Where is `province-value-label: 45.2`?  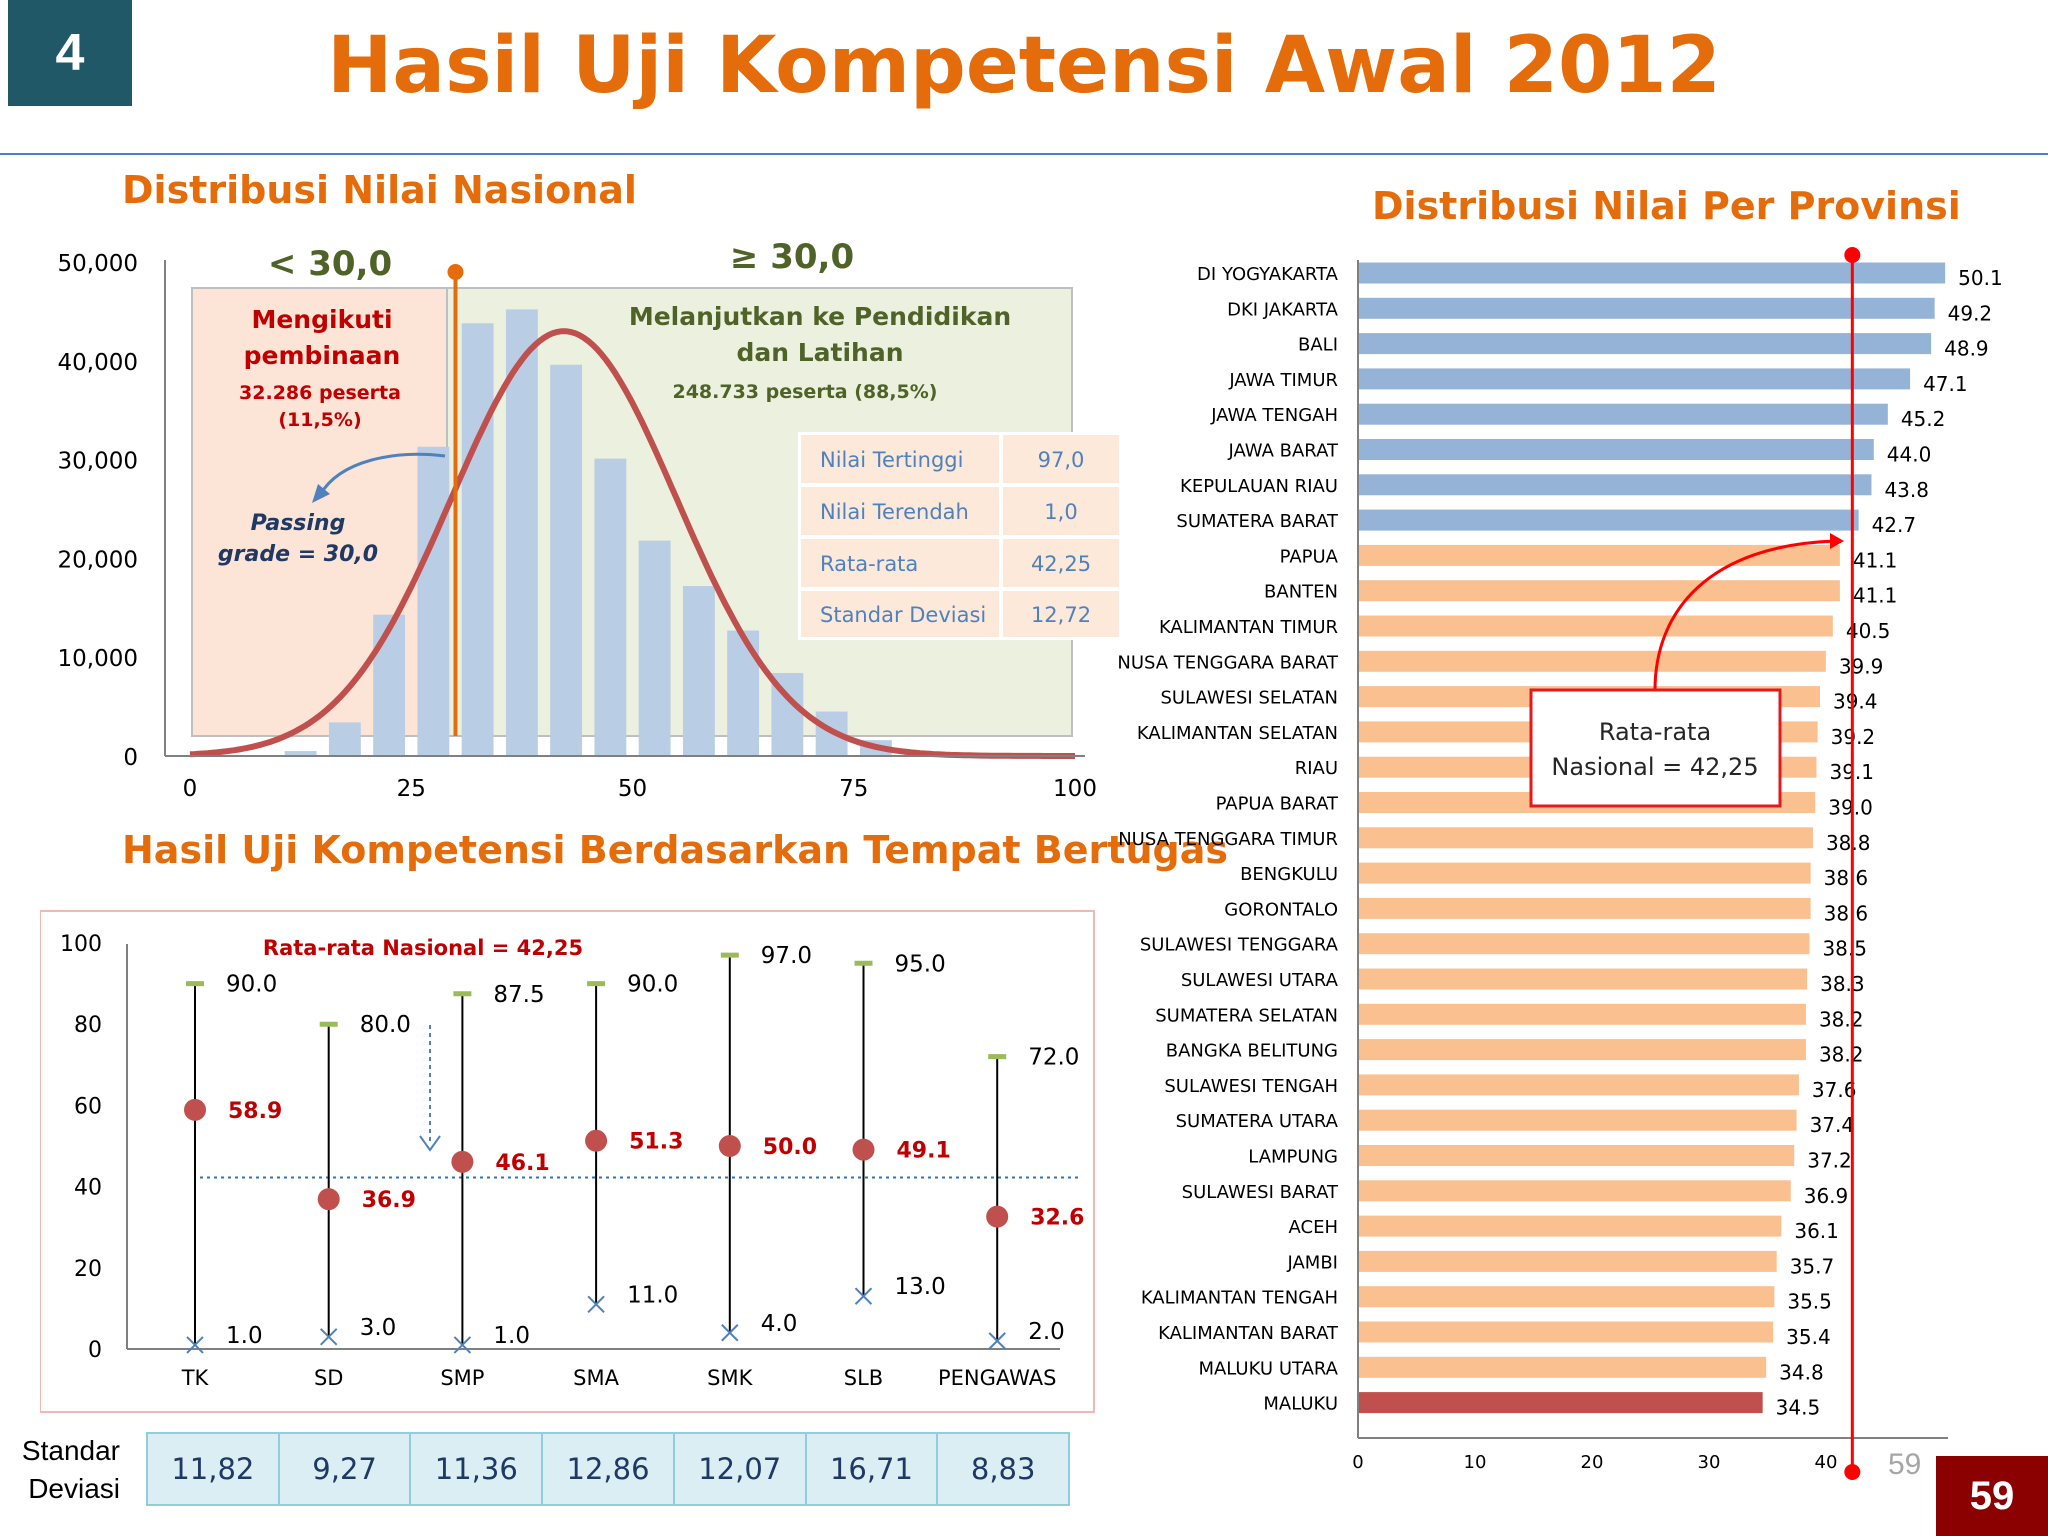
province-value-label: 45.2 is located at coordinates (1923, 419).